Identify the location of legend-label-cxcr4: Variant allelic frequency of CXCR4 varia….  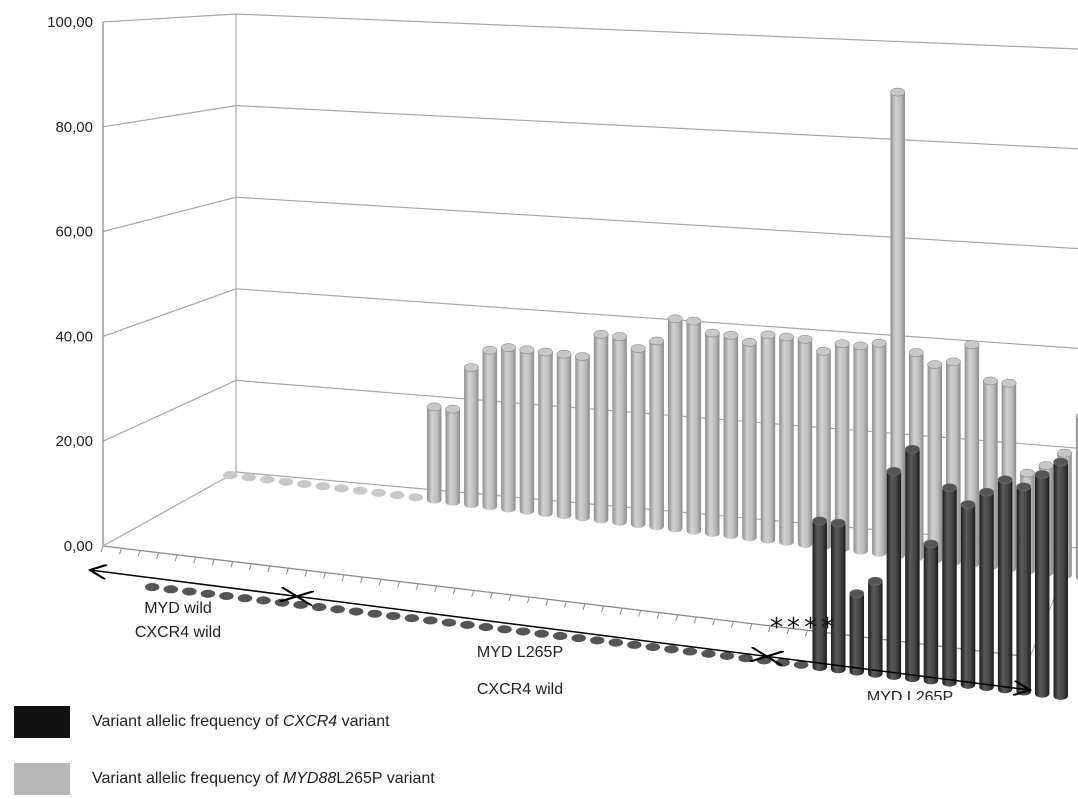
(241, 721).